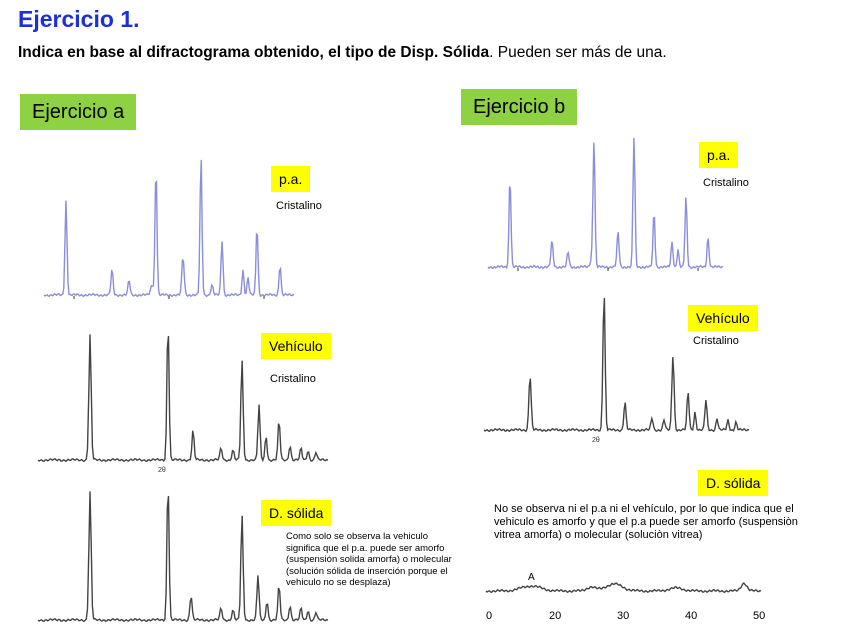 The width and height of the screenshot is (848, 636). What do you see at coordinates (578, 52) in the screenshot?
I see `instruction-rest: . Pueden ser más de una.` at bounding box center [578, 52].